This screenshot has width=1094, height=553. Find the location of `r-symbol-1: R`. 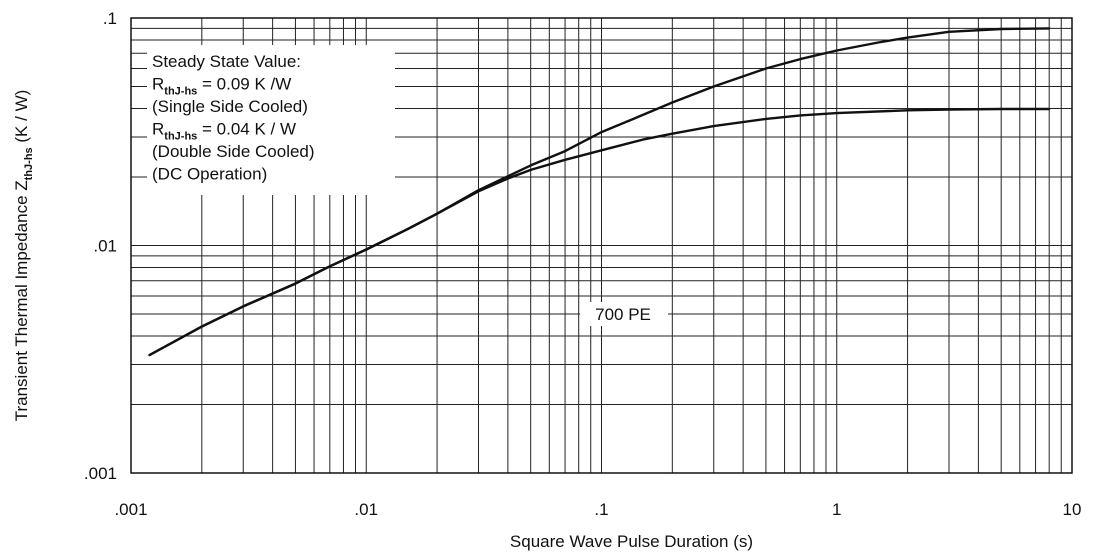

r-symbol-1: R is located at coordinates (158, 84).